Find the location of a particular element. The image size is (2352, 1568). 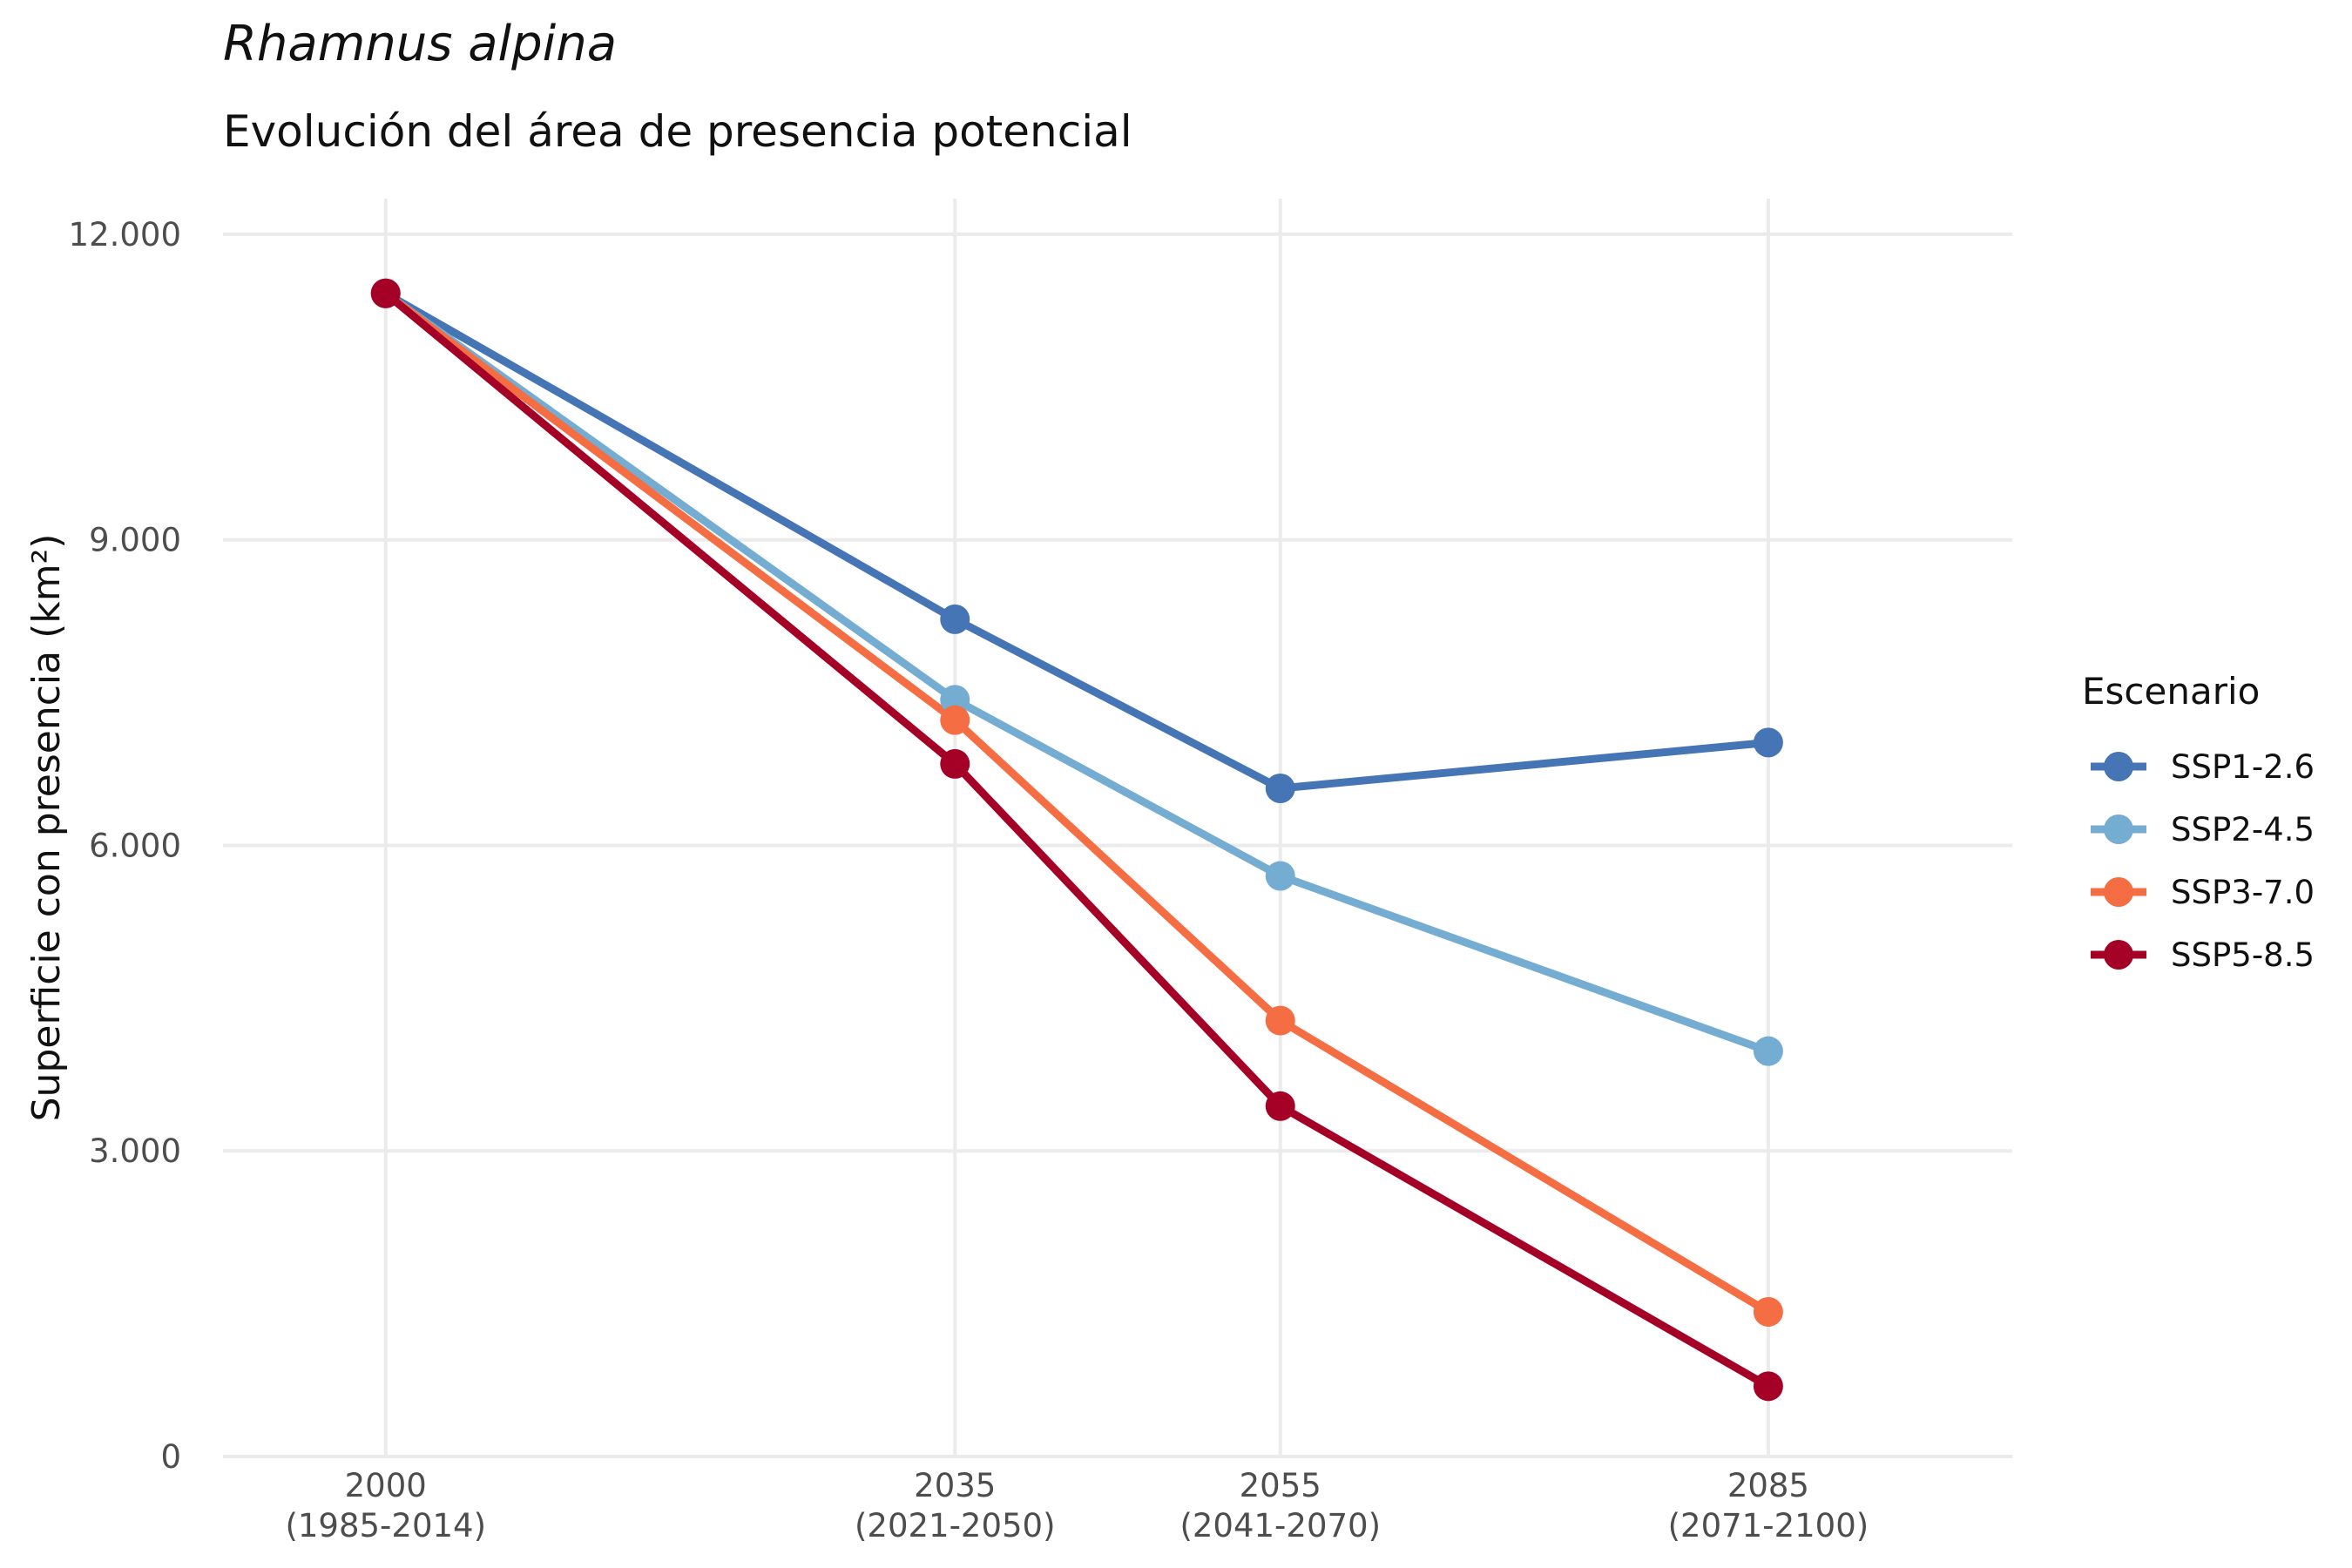

y-tick-label: 6.000 is located at coordinates (135, 845).